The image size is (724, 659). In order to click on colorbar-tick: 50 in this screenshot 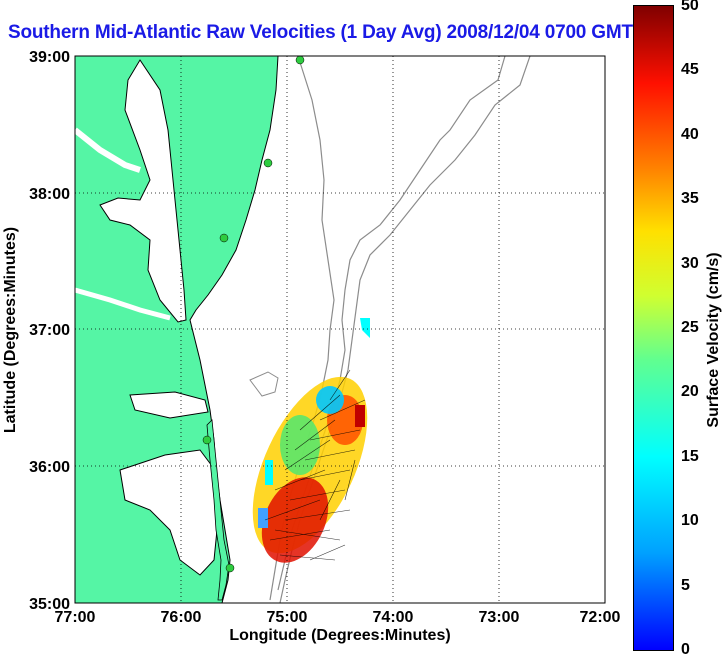, I will do `click(690, 7)`.